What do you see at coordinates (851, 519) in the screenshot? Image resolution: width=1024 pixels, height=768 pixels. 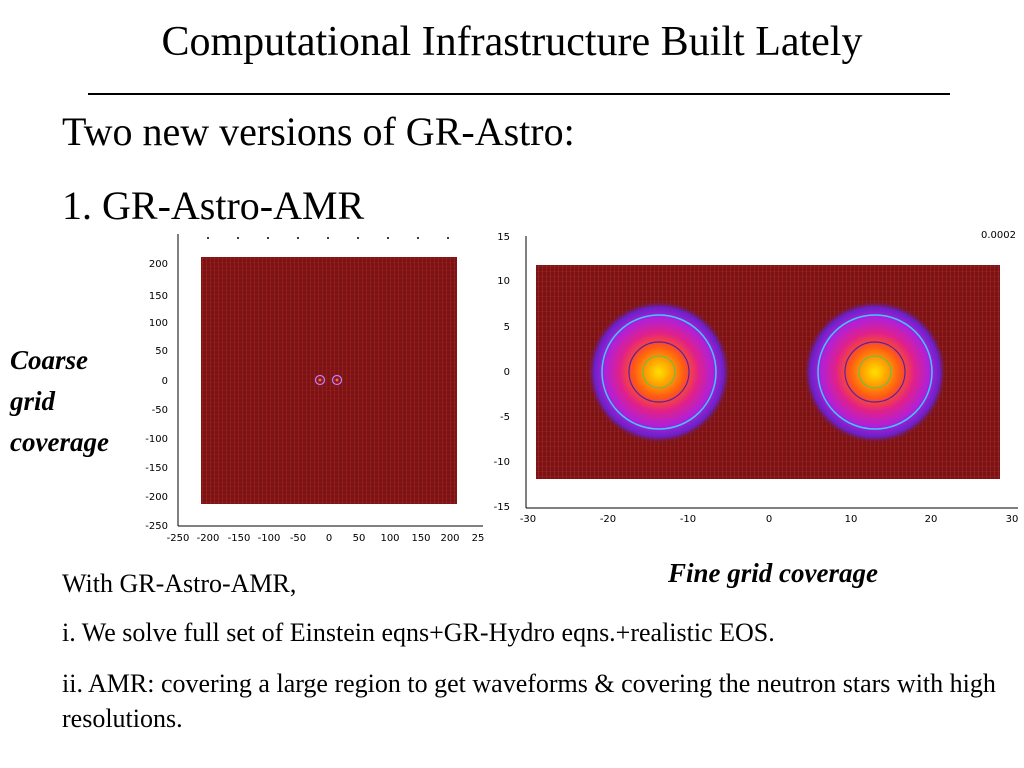 I see `fine-xtick: 10` at bounding box center [851, 519].